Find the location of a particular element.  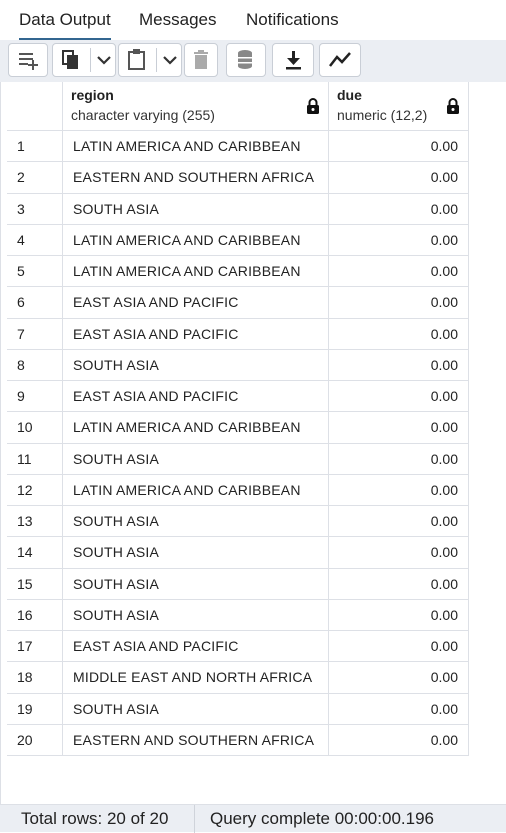

table-row: 17 EAST ASIA AND PACIFIC 0.00 is located at coordinates (238, 647).